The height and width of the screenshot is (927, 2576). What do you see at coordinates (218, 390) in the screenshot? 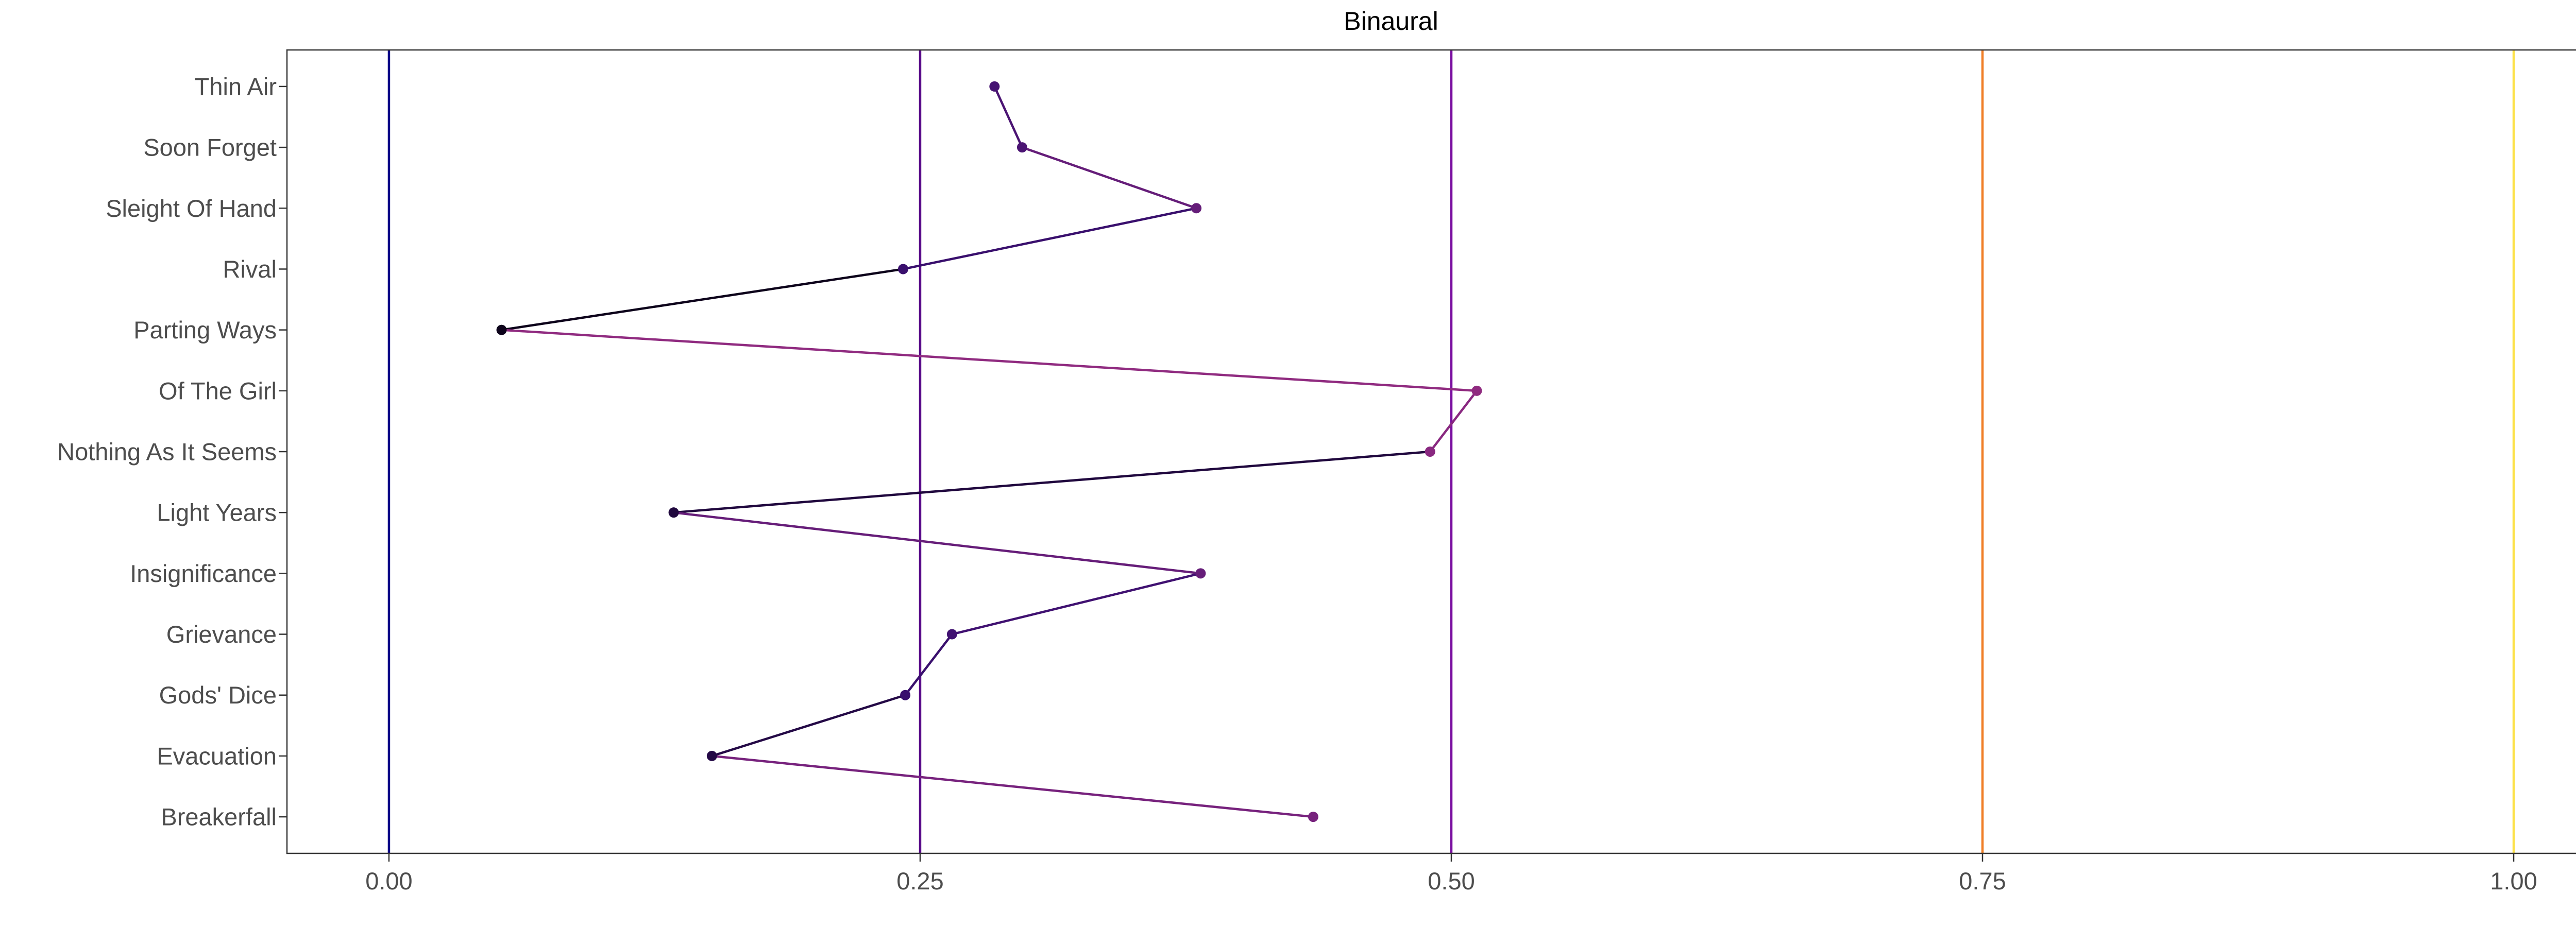
I see `y-tick-label: Of The Girl` at bounding box center [218, 390].